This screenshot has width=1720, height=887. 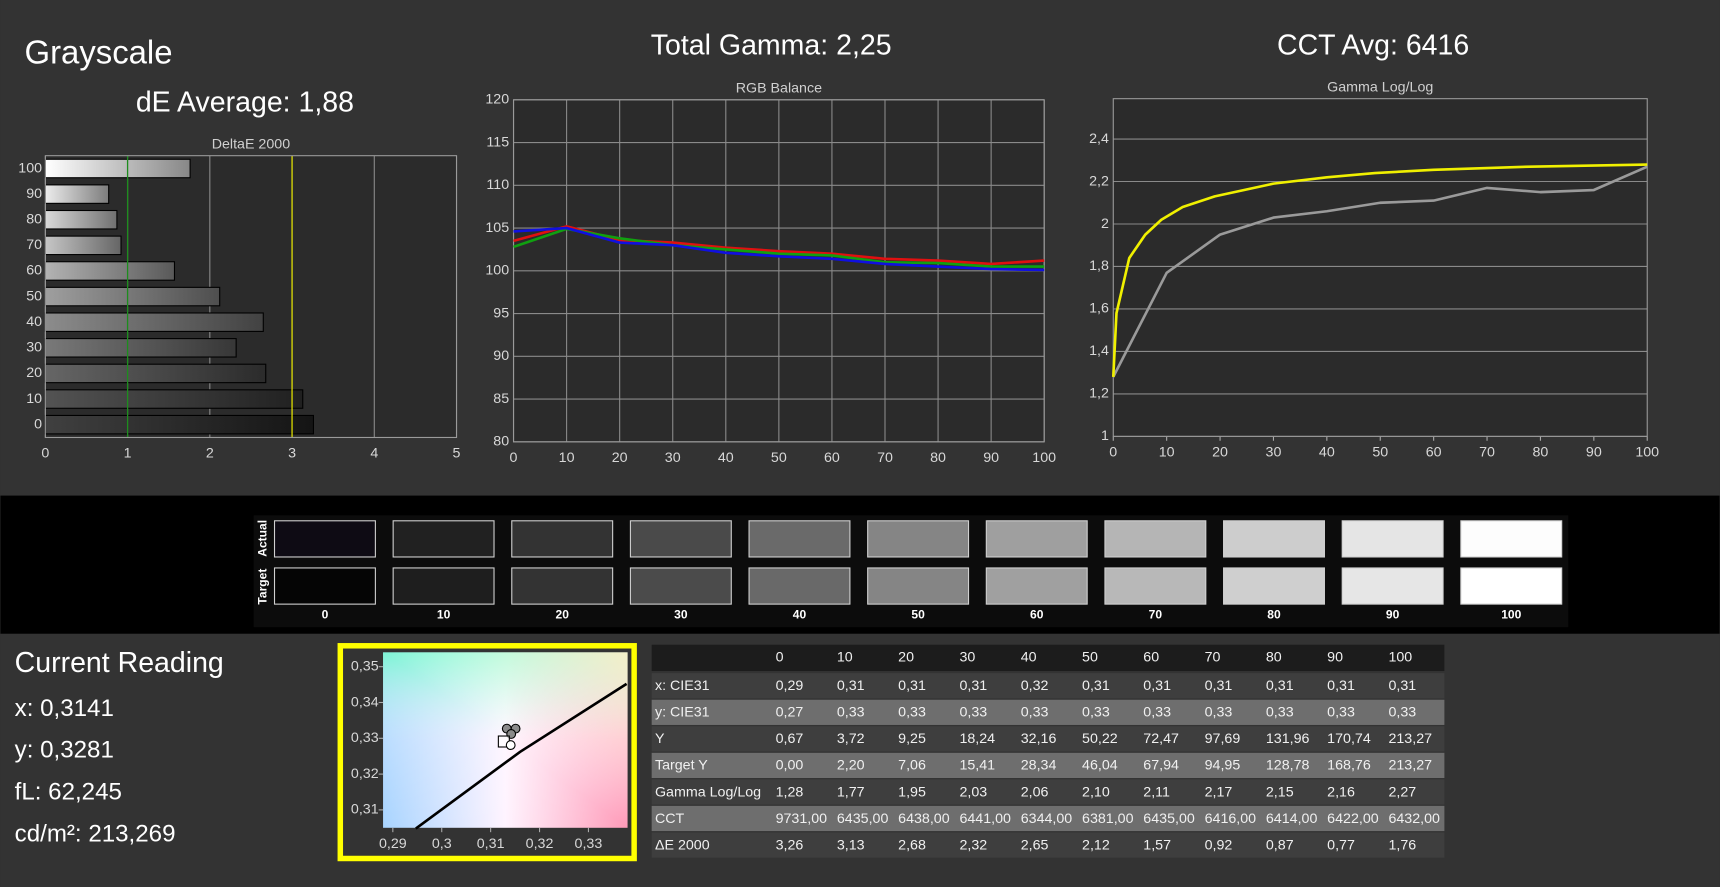 What do you see at coordinates (514, 458) in the screenshot?
I see `x-tick-label: 0` at bounding box center [514, 458].